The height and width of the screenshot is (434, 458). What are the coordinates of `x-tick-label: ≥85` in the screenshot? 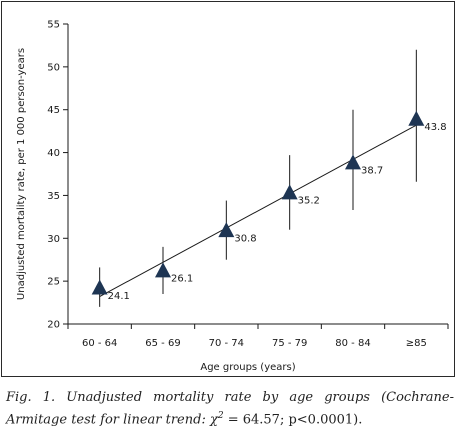 It's located at (416, 343).